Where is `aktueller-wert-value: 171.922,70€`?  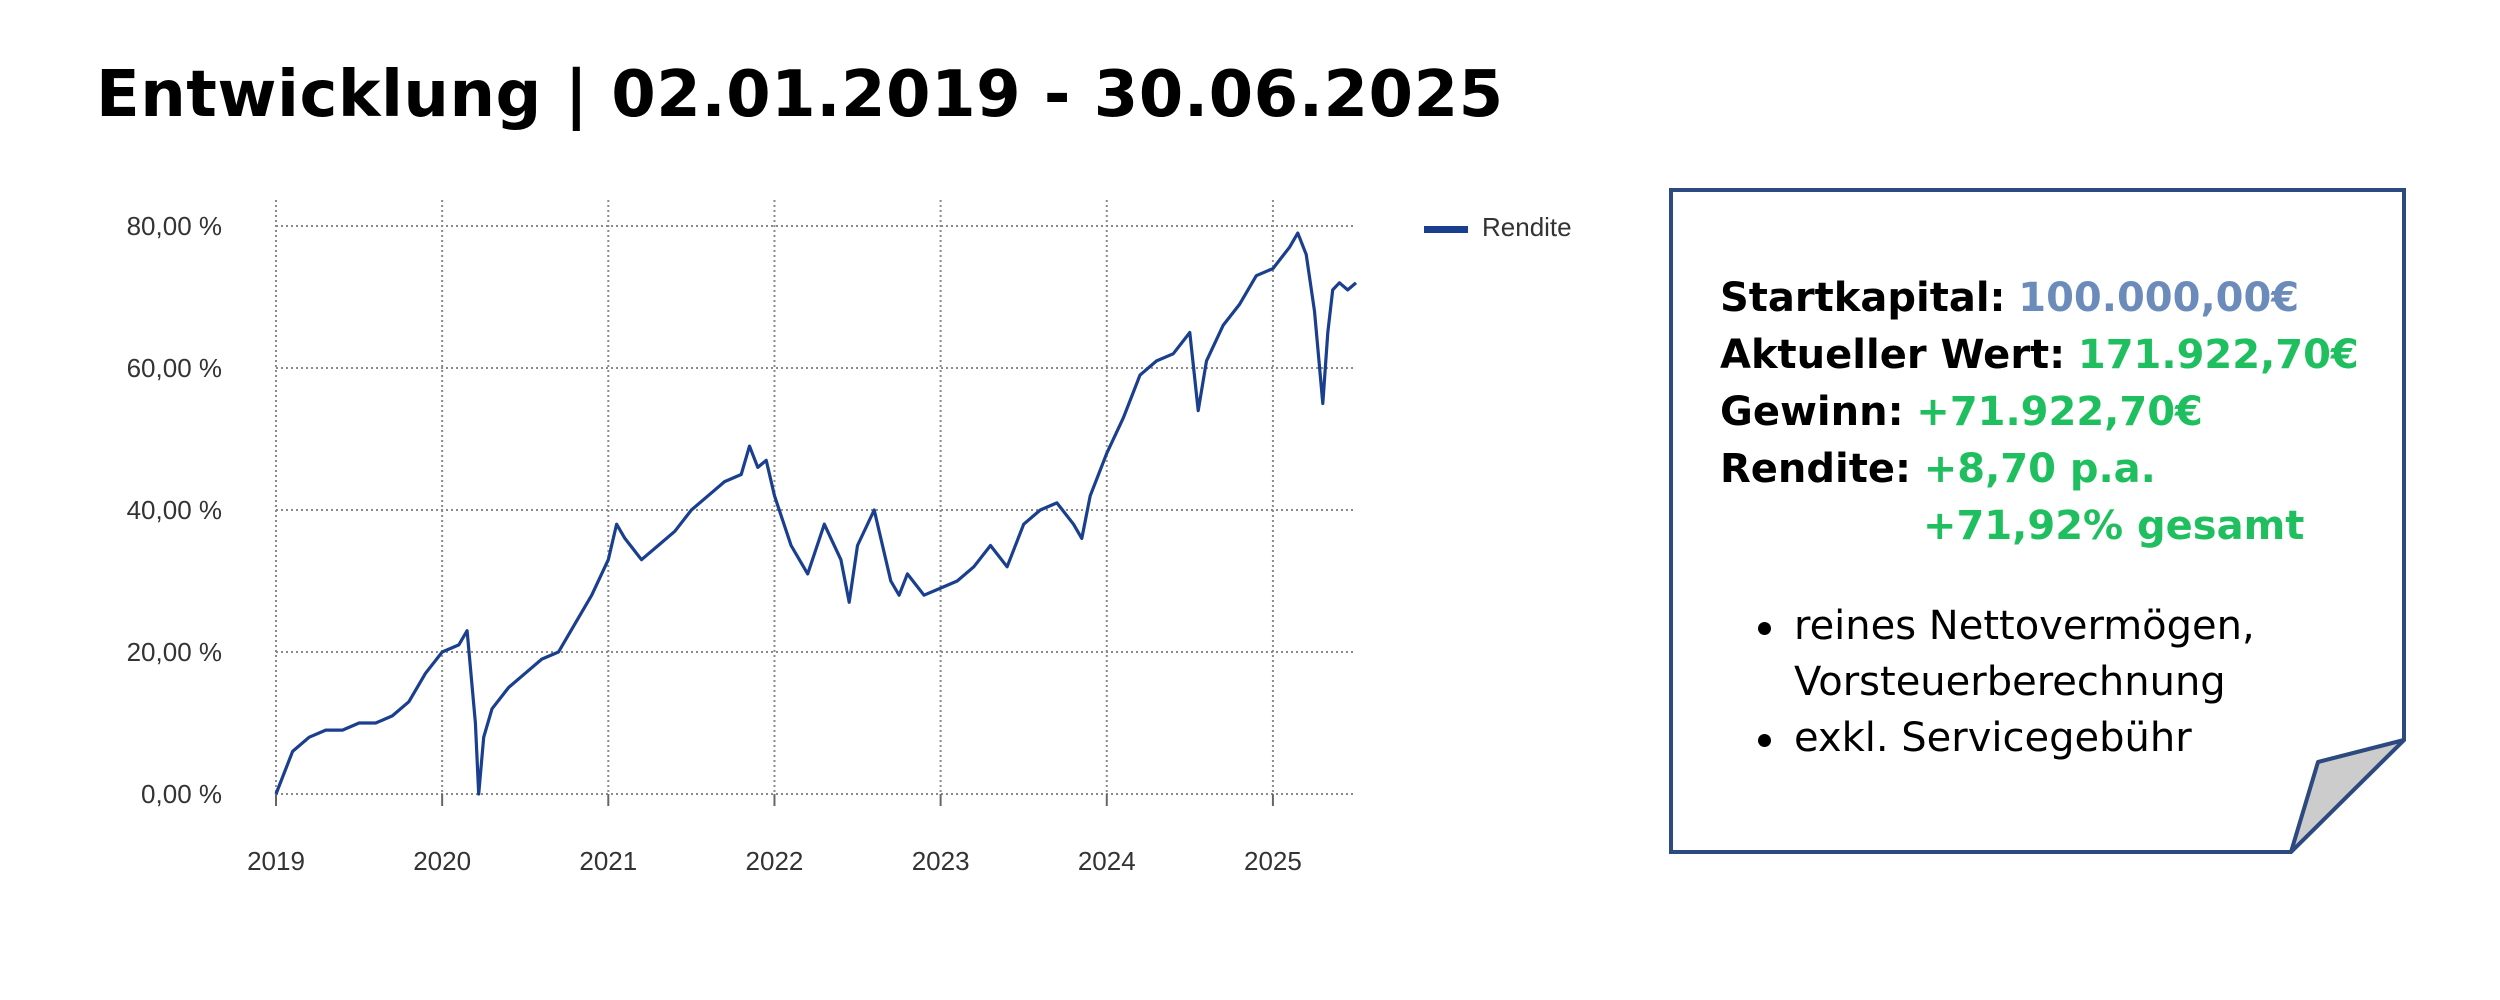 aktueller-wert-value: 171.922,70€ is located at coordinates (2218, 355).